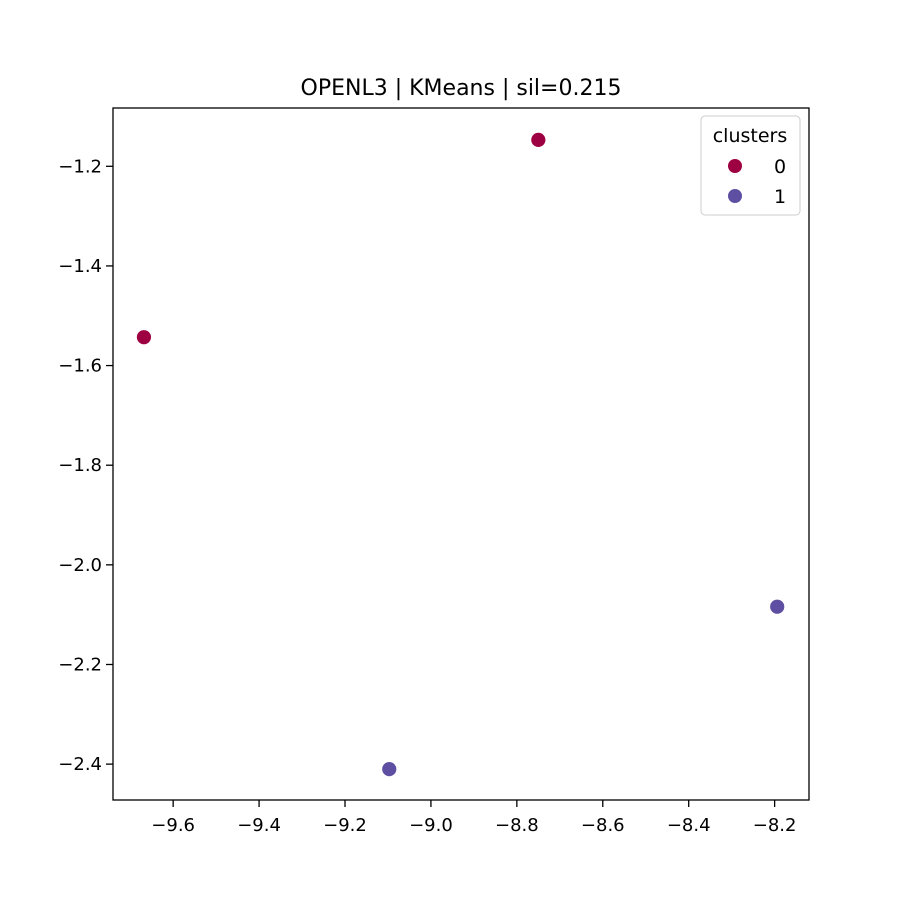 The image size is (900, 900). Describe the element at coordinates (473, 818) in the screenshot. I see `x-axis: −9.6 −9.4 −9.2 −9.0 −8.8 −8.6 −8.4 −8.2` at that location.